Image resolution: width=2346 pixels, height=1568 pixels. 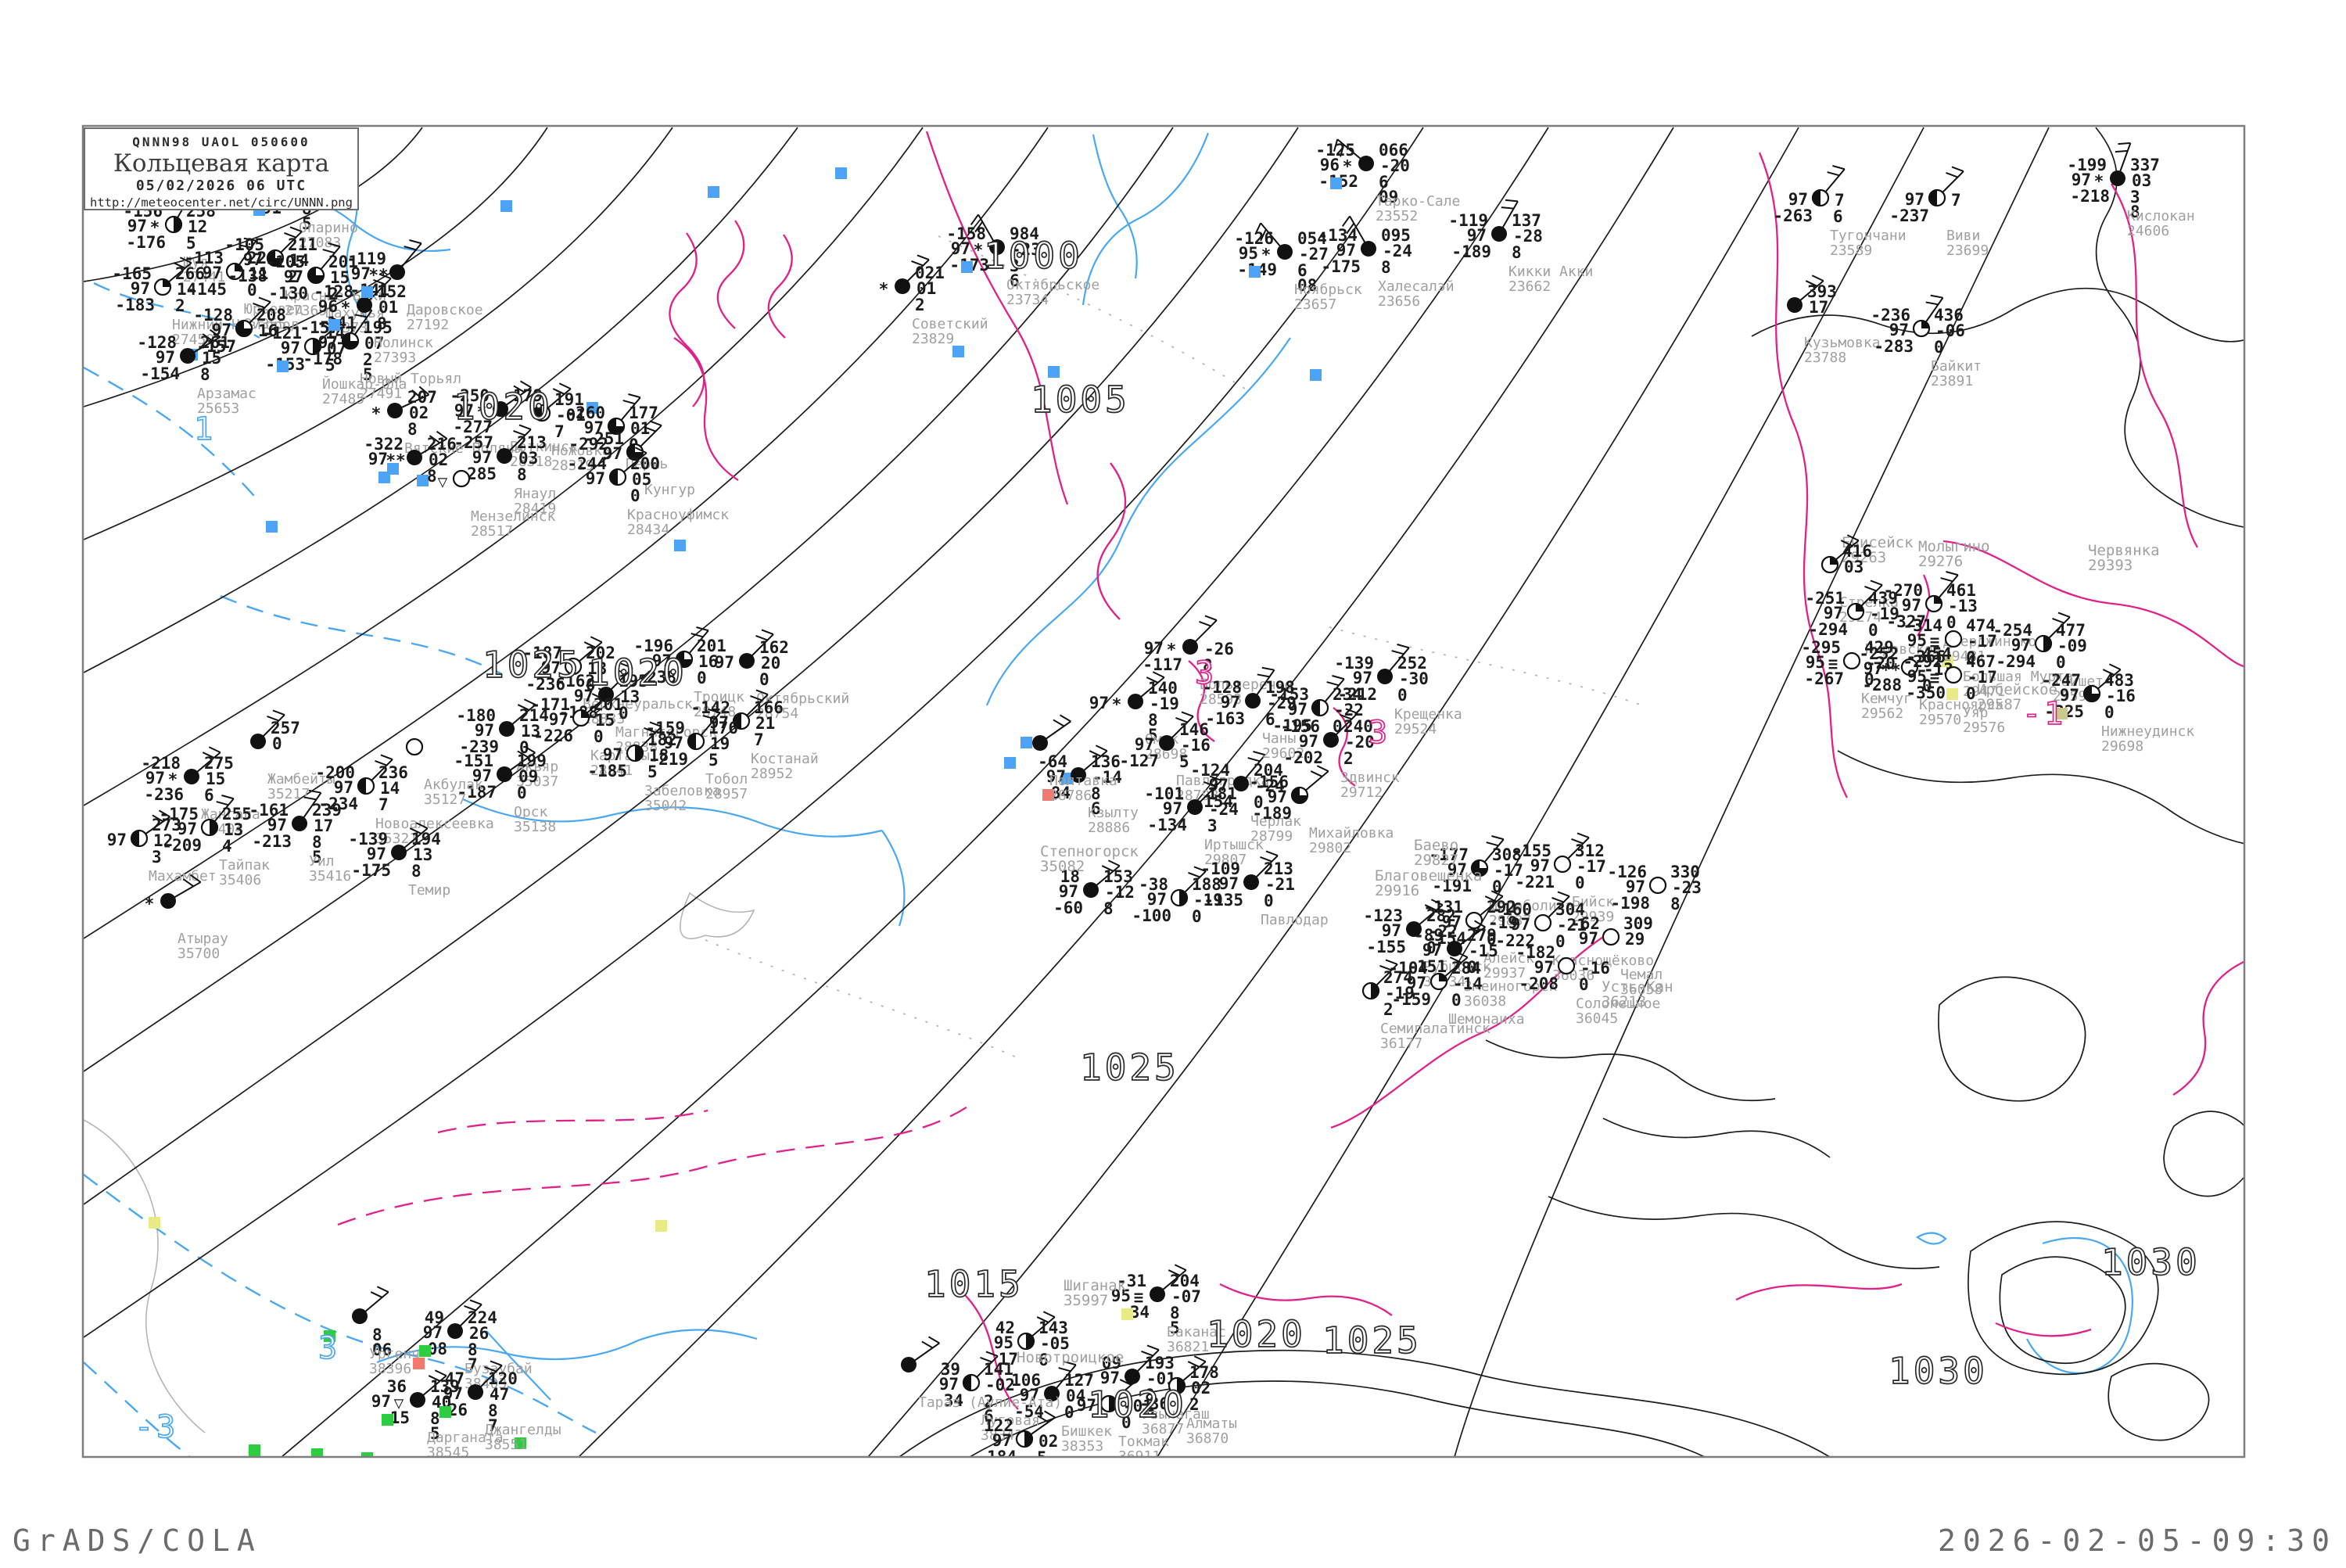 I want to click on svg-text: 38358, so click(x=1055, y=1492).